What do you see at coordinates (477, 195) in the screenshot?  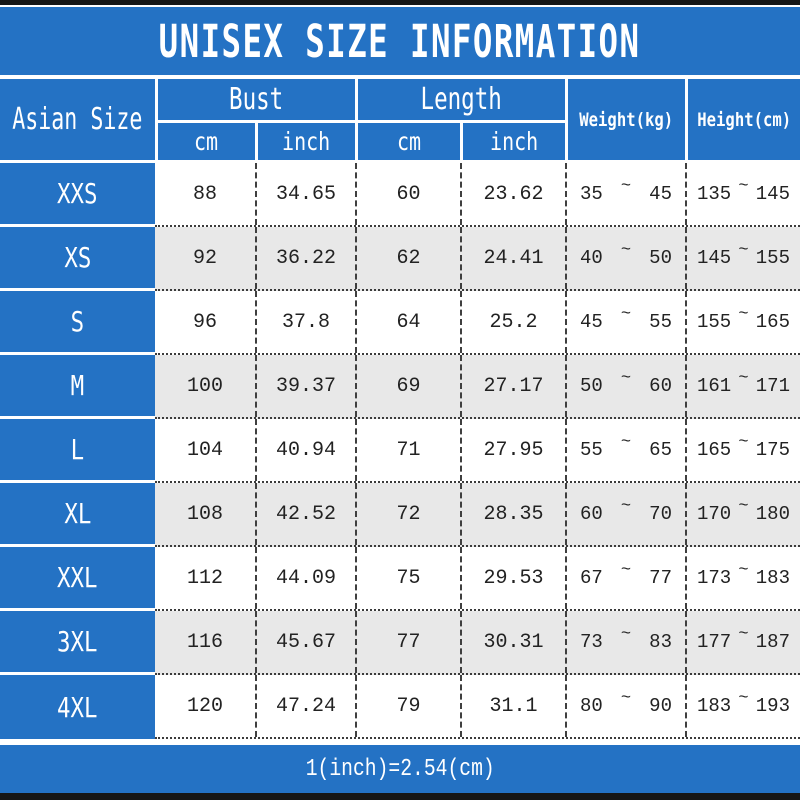 I see `row-cells: 88 34.65 60 23.62 35 ~45 135 ~145` at bounding box center [477, 195].